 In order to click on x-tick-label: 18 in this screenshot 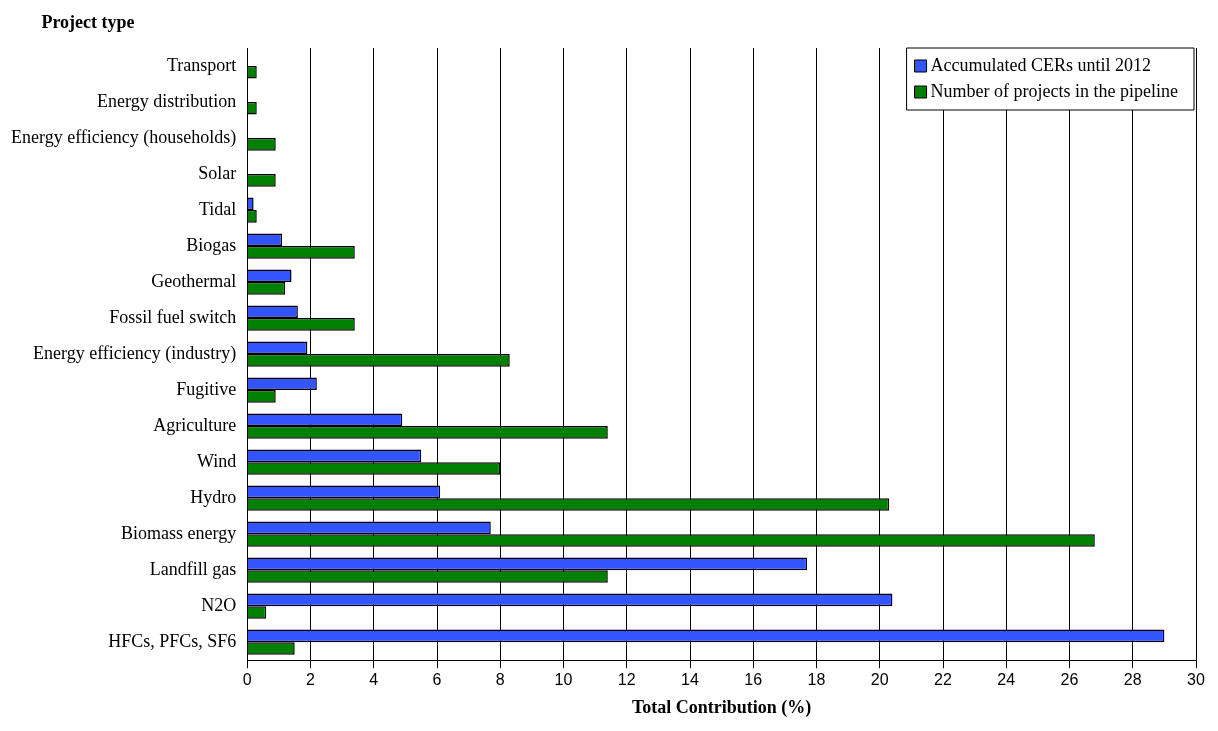, I will do `click(816, 680)`.